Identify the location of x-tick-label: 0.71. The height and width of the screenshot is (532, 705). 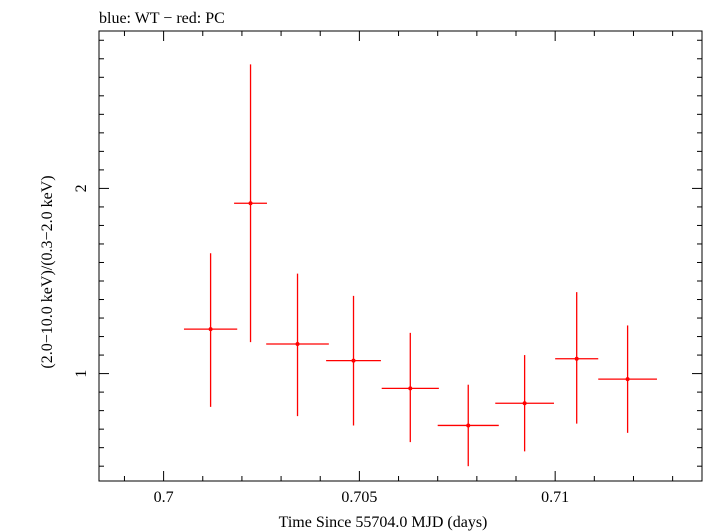
(555, 497).